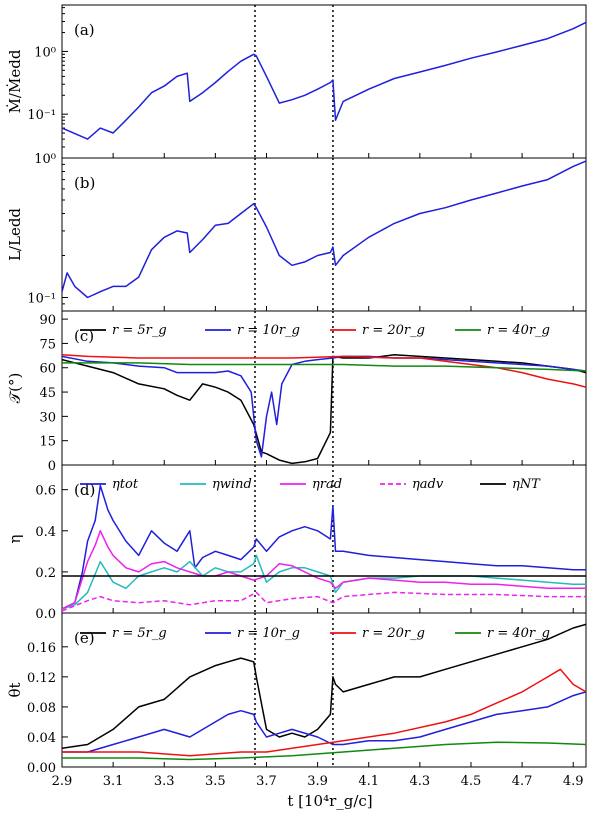 The height and width of the screenshot is (817, 598). What do you see at coordinates (84, 30) in the screenshot?
I see `panel-label: (a)` at bounding box center [84, 30].